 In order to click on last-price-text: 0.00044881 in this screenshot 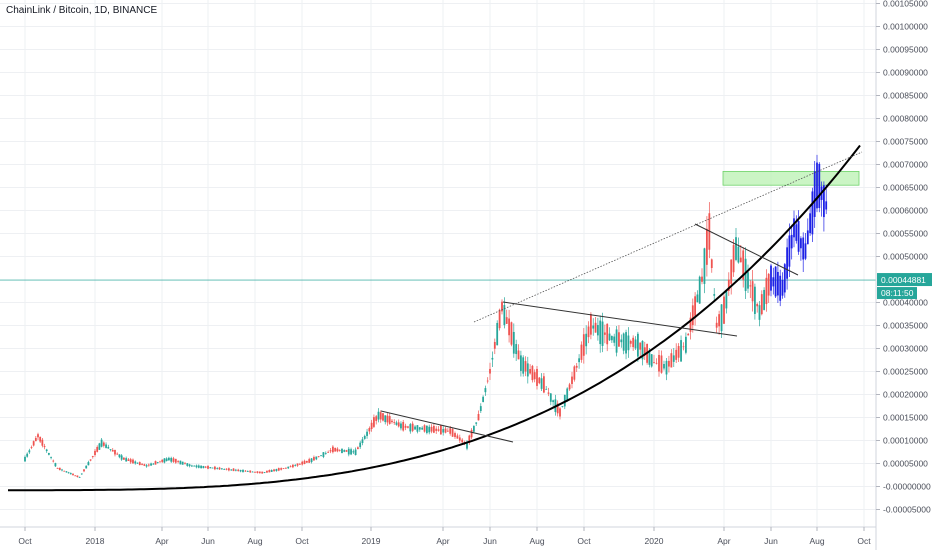, I will do `click(903, 280)`.